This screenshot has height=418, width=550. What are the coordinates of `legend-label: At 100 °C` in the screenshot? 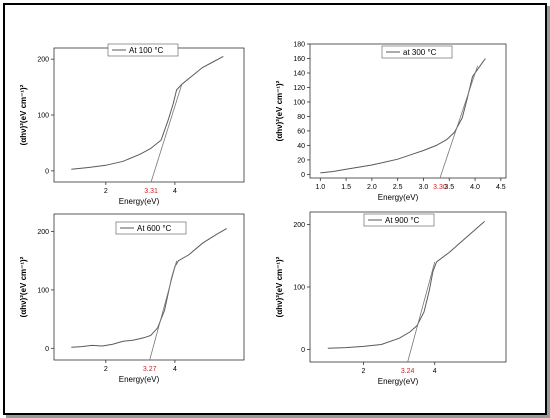 It's located at (146, 50).